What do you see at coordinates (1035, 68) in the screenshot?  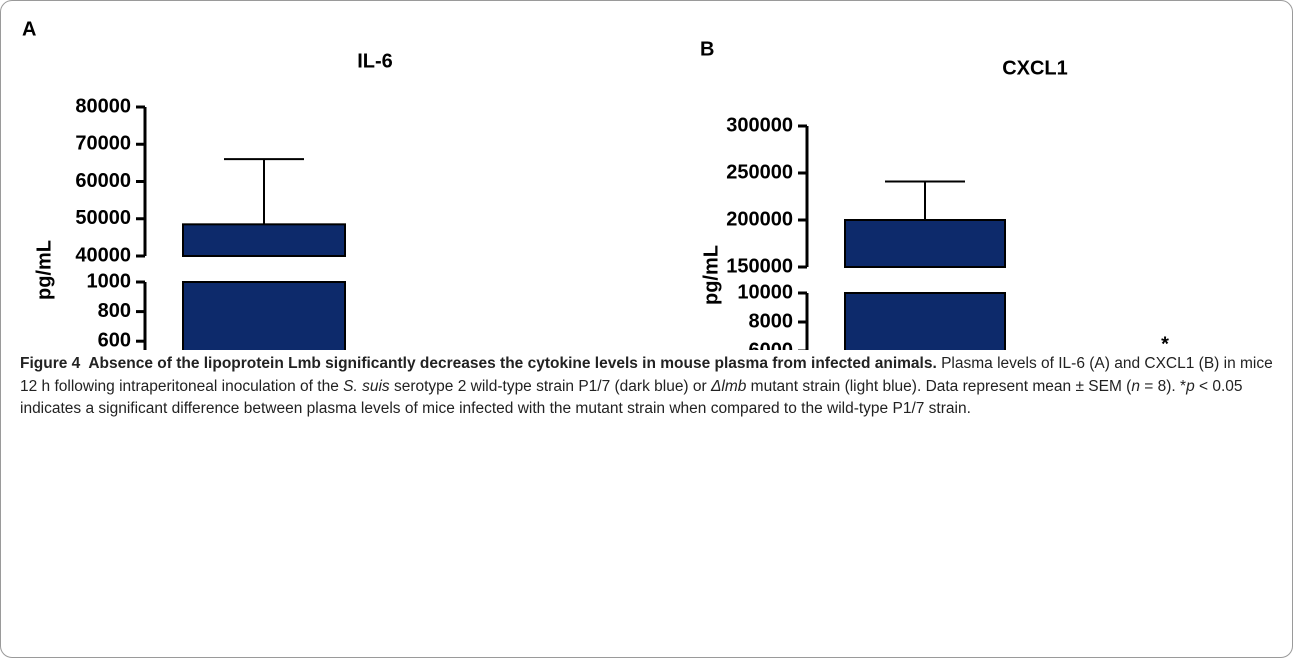 I see `chart-title: CXCL1` at bounding box center [1035, 68].